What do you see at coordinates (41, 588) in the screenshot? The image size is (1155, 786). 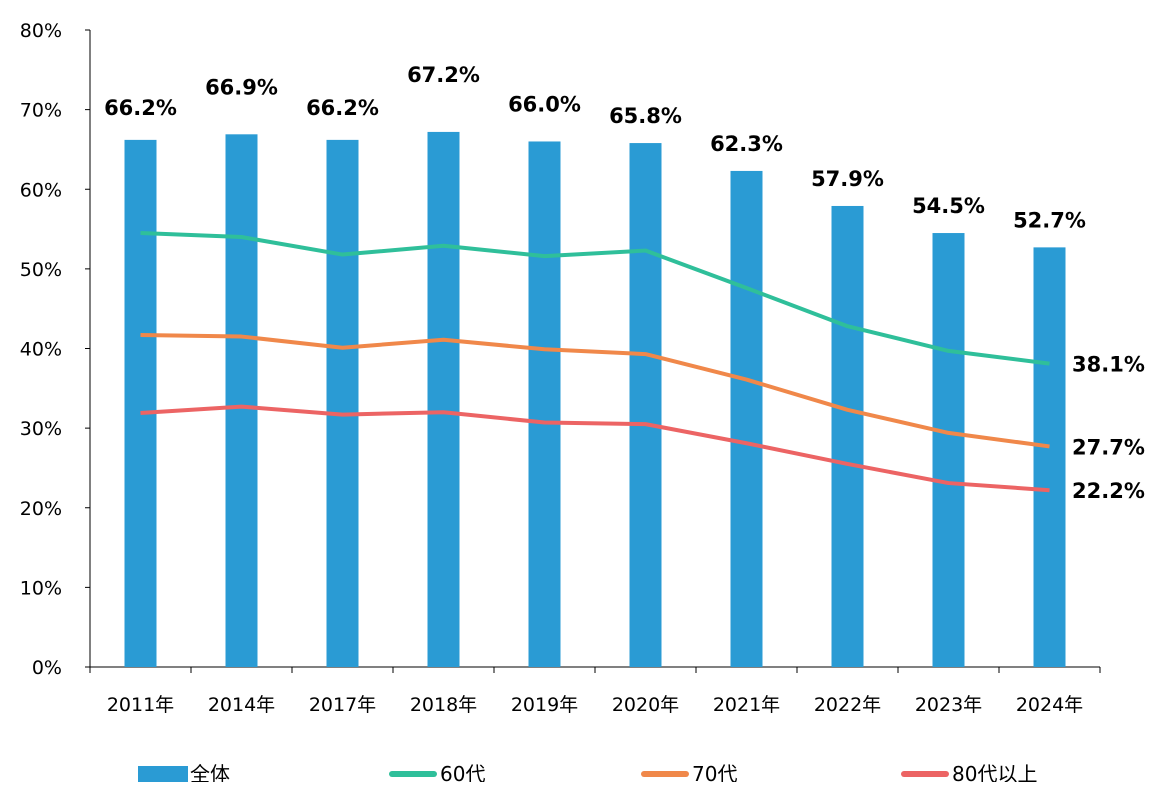 I see `y-tick-label: 10%` at bounding box center [41, 588].